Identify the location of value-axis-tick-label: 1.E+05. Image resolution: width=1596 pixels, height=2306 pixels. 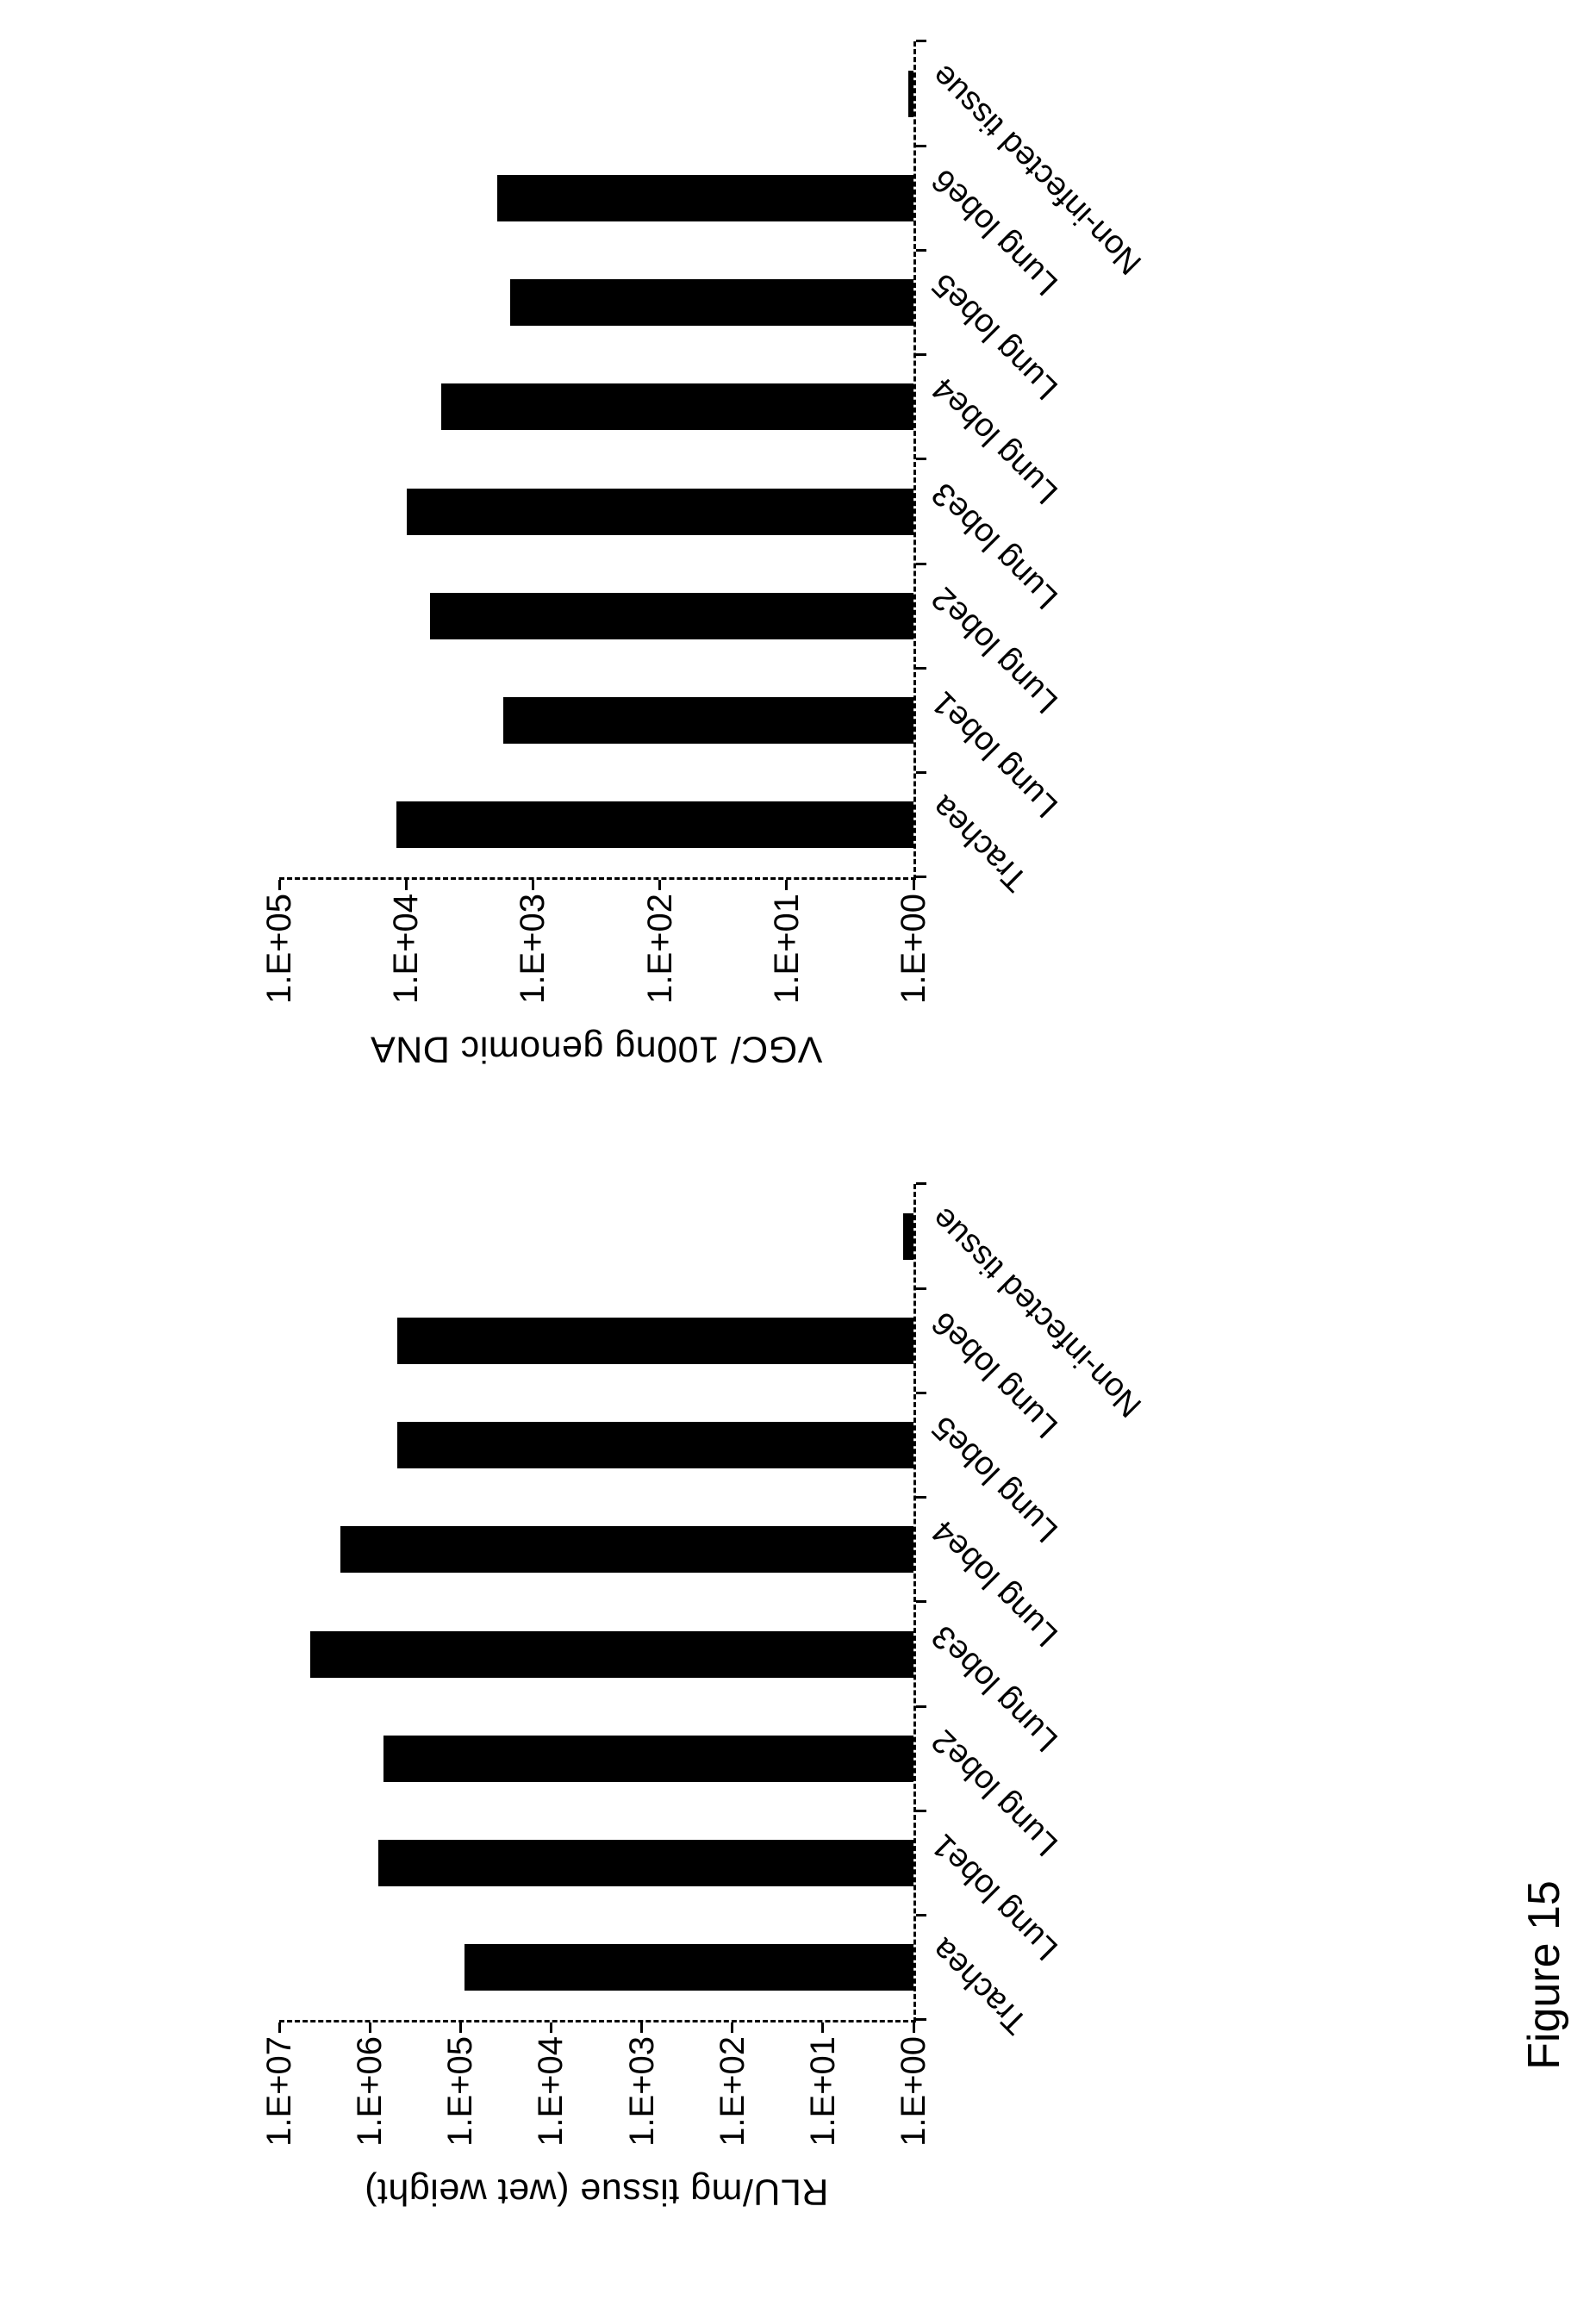
(279, 949).